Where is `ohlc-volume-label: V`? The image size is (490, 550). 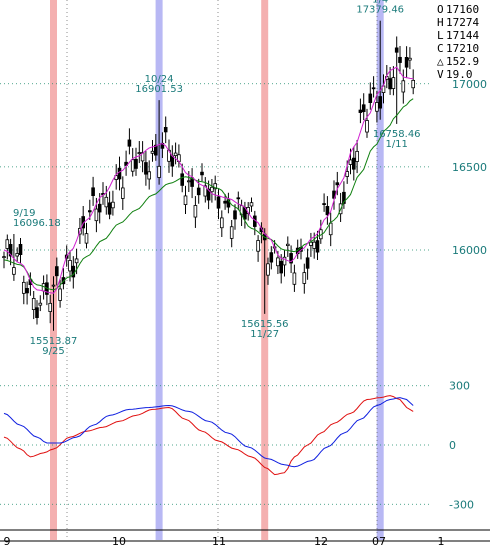 ohlc-volume-label: V is located at coordinates (440, 74).